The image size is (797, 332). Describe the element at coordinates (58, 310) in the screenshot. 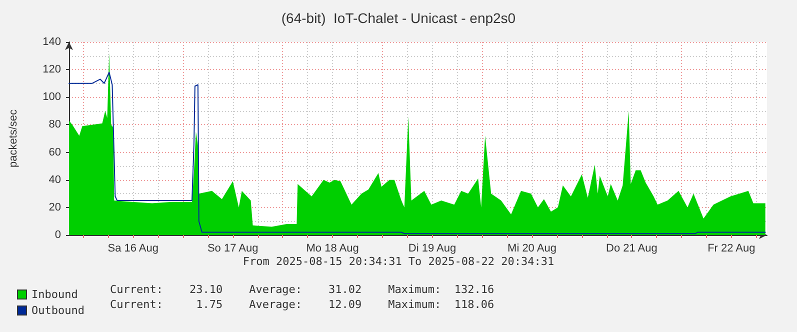

I see `legend-label: Outbound` at that location.